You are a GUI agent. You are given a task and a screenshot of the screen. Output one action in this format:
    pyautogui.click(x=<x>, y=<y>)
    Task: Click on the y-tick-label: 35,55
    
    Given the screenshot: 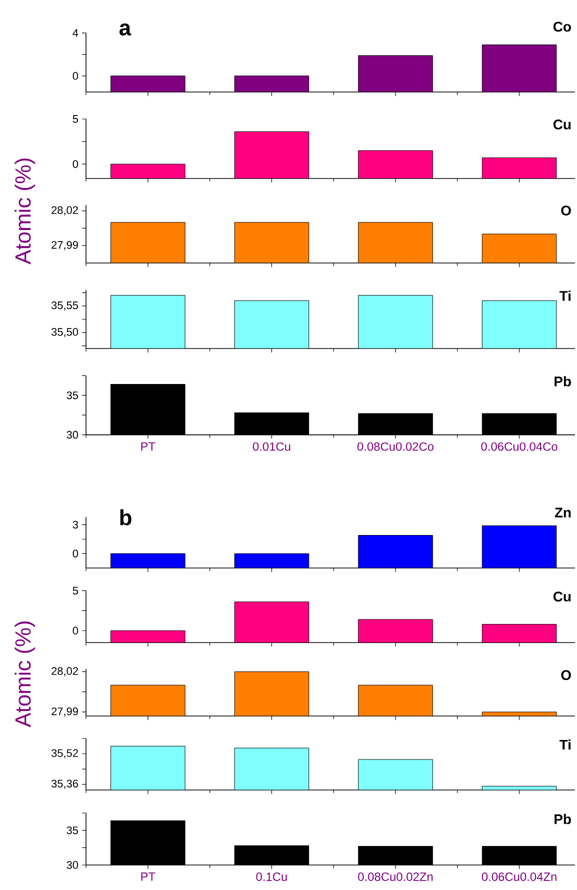 What is the action you would take?
    pyautogui.click(x=64, y=305)
    